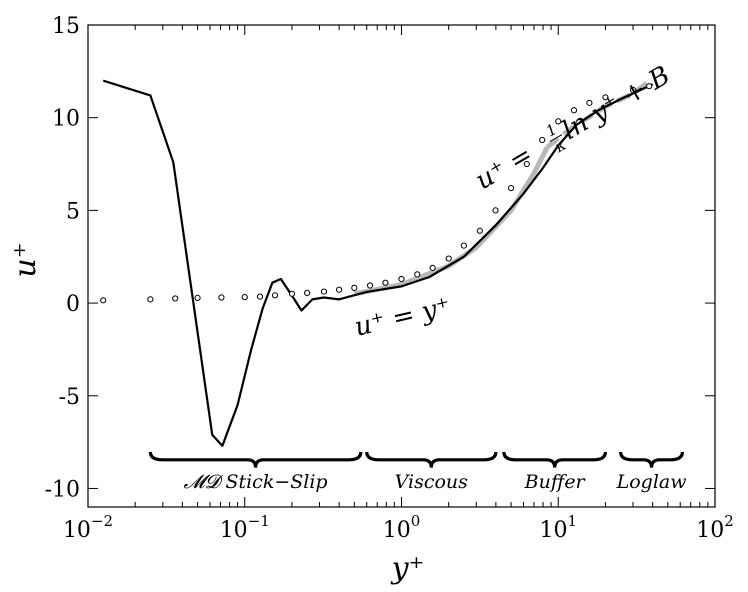 This screenshot has width=748, height=592. I want to click on region-label: 𝓜𝓓 Stick−Slip, so click(256, 482).